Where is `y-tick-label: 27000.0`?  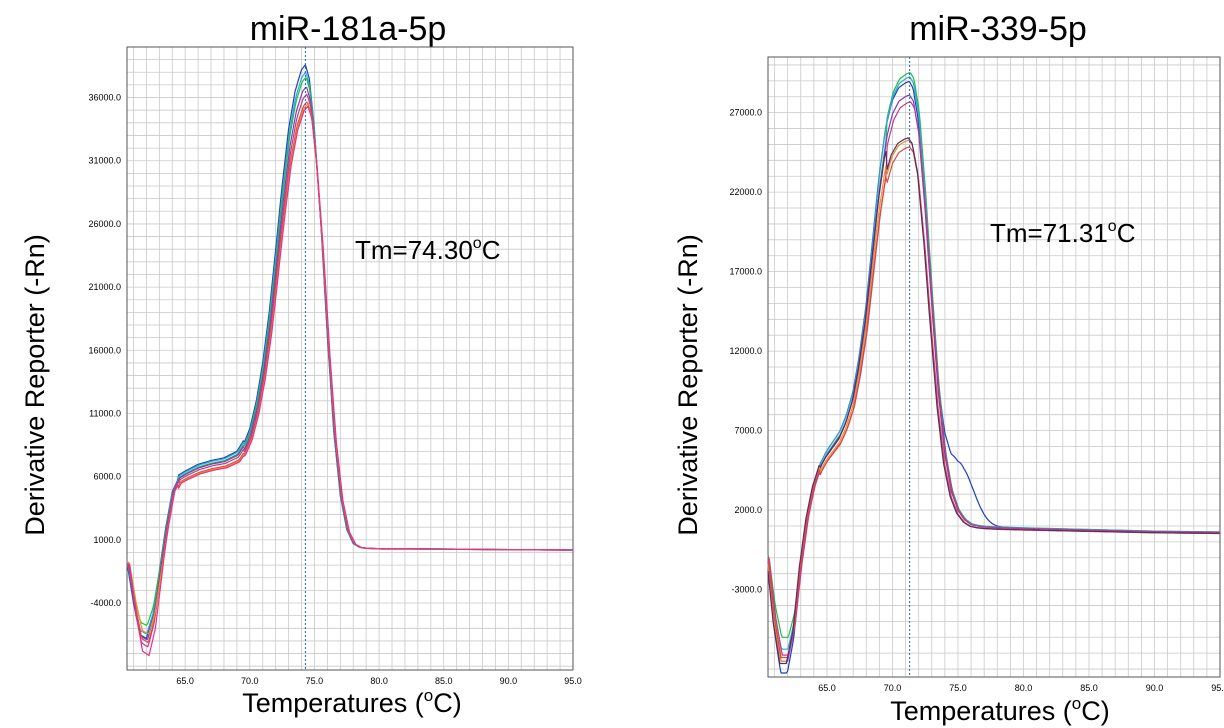 y-tick-label: 27000.0 is located at coordinates (745, 113).